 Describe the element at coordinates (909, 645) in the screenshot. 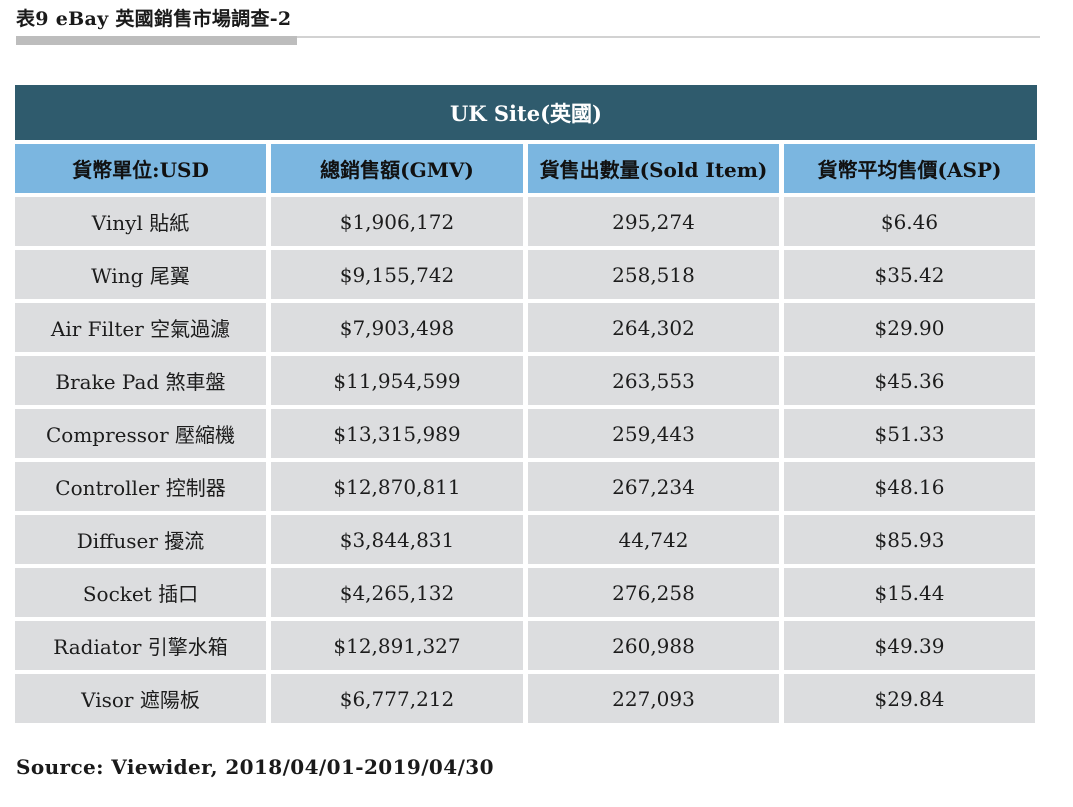

I see `asp-cell: $49.39` at that location.